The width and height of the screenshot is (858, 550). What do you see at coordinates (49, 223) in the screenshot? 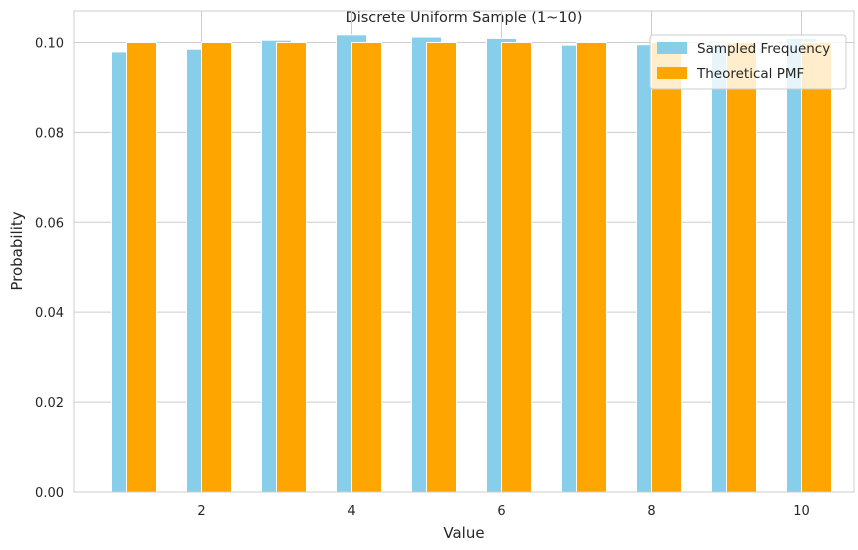
I see `y-tick-label: 0.06` at bounding box center [49, 223].